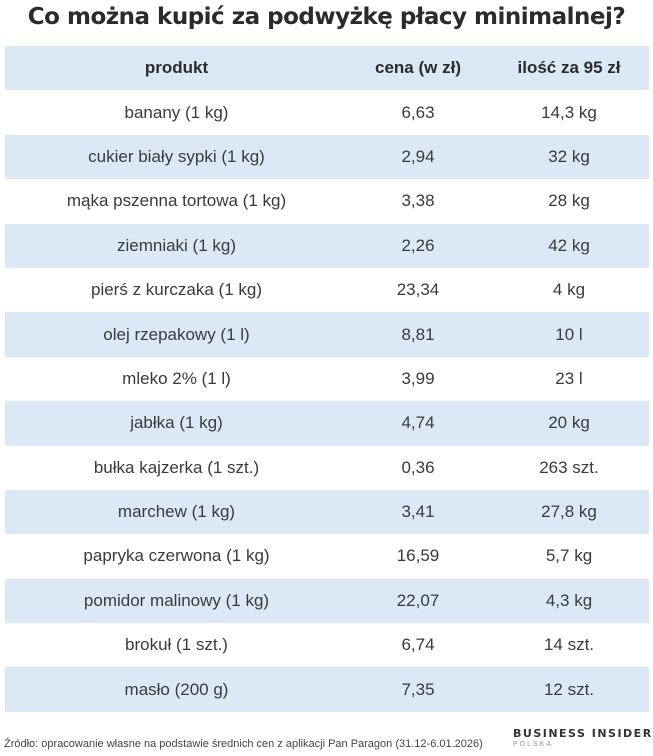 Image resolution: width=653 pixels, height=756 pixels. What do you see at coordinates (569, 68) in the screenshot?
I see `header-ilosc: ilość za 95 zł` at bounding box center [569, 68].